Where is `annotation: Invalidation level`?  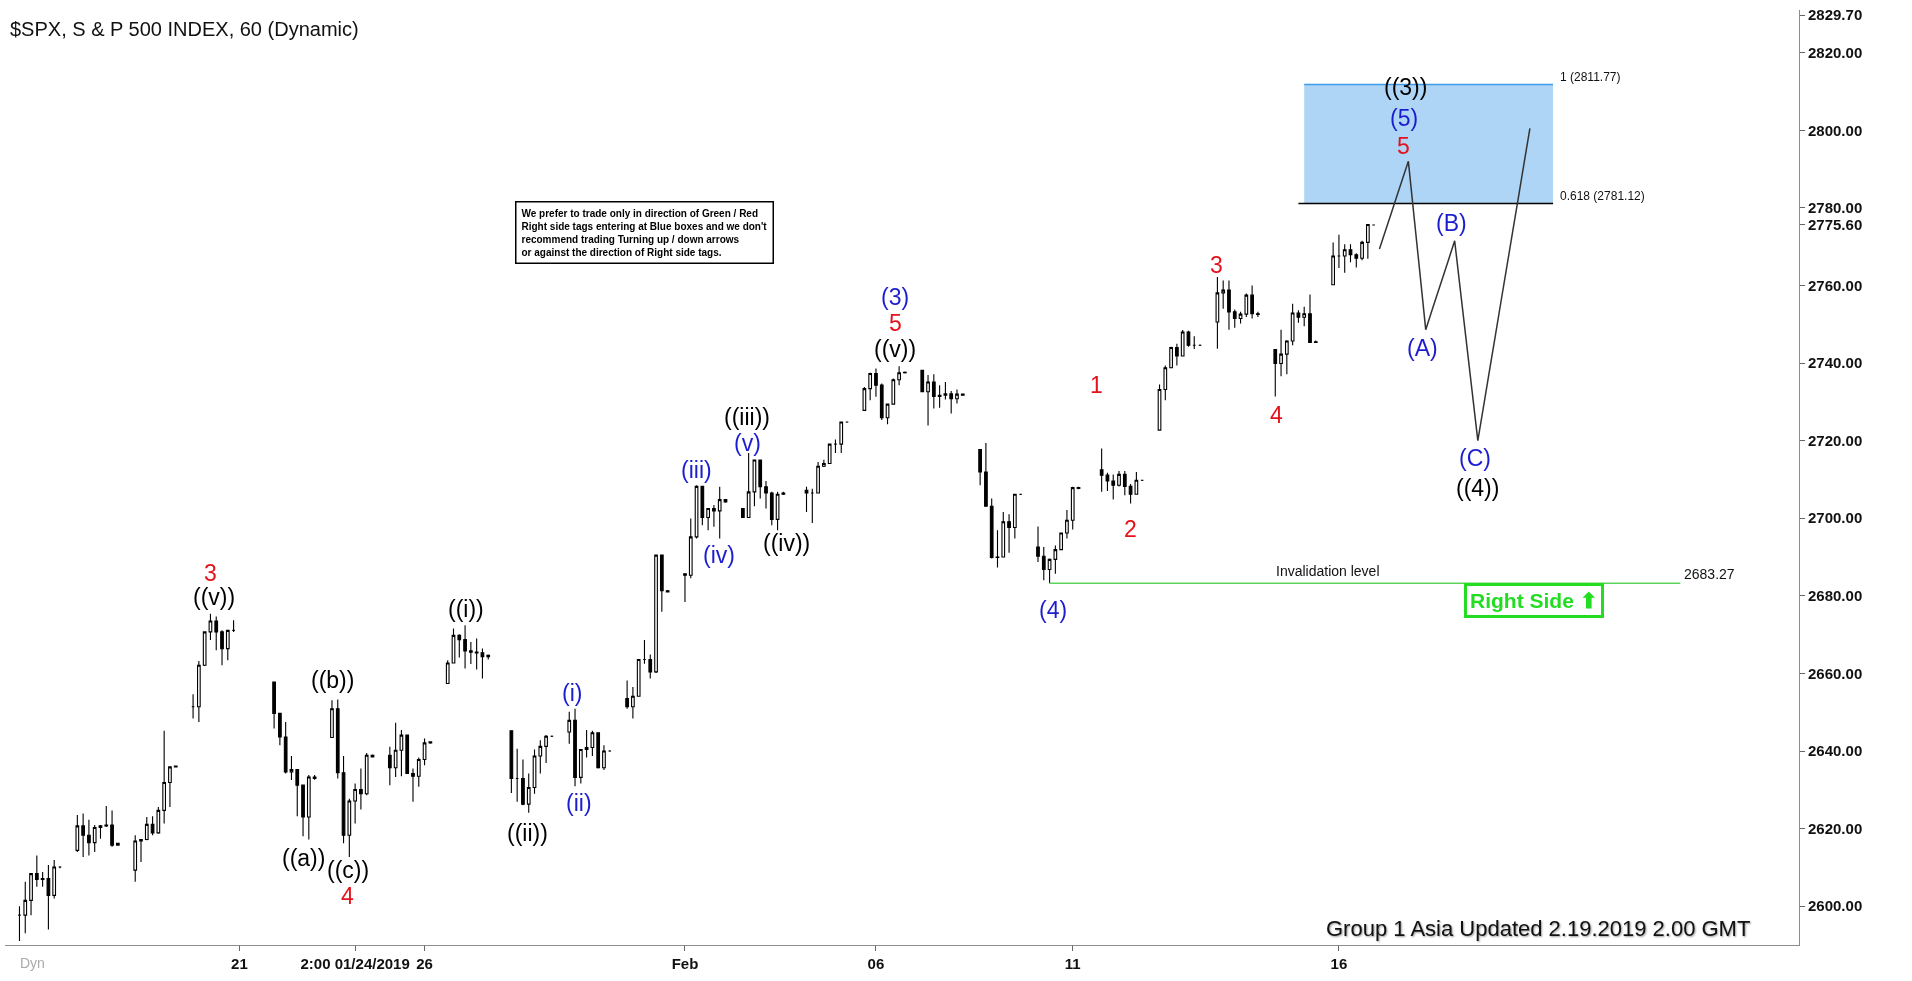 annotation: Invalidation level is located at coordinates (1328, 571).